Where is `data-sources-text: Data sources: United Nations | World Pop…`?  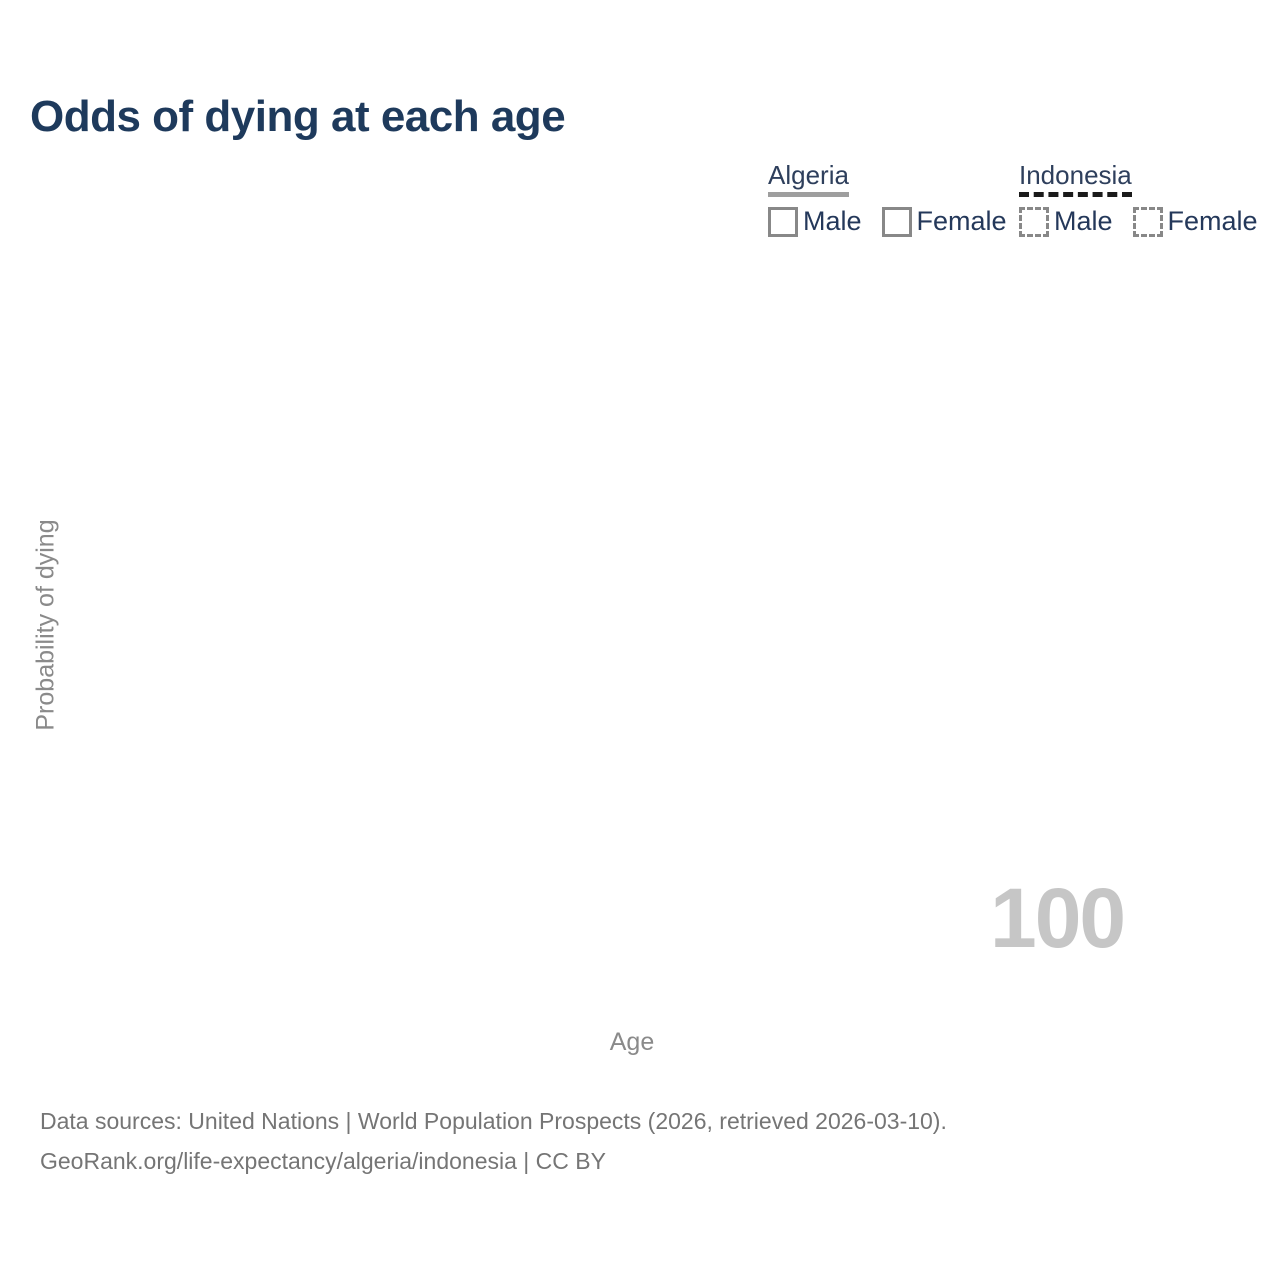 data-sources-text: Data sources: United Nations | World Pop… is located at coordinates (493, 1121).